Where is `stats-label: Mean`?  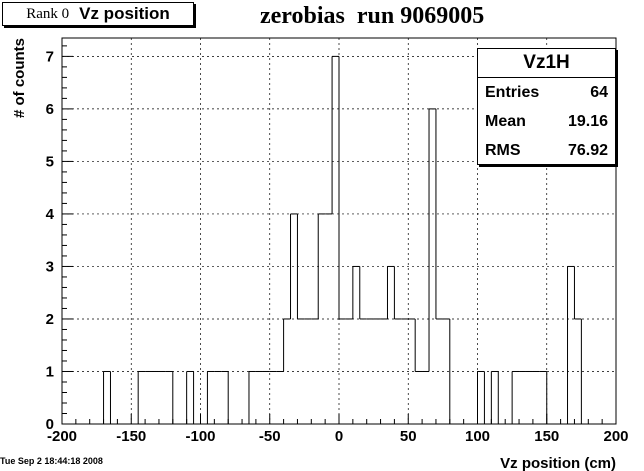
stats-label: Mean is located at coordinates (505, 121).